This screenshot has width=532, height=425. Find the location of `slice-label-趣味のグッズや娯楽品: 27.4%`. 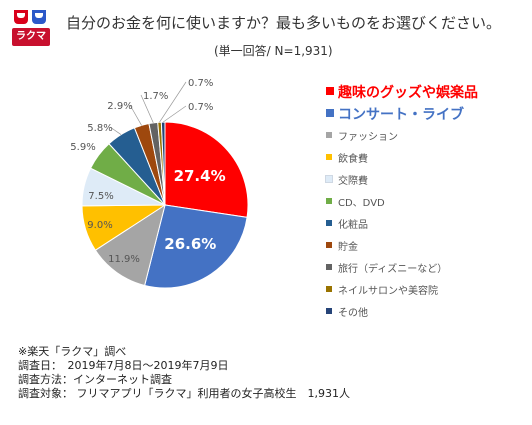

slice-label-趣味のグッズや娯楽品: 27.4% is located at coordinates (200, 176).